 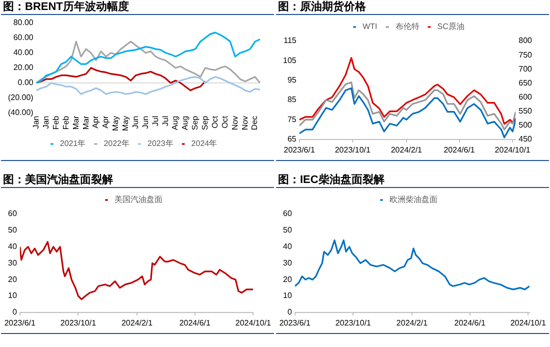 What do you see at coordinates (525, 55) in the screenshot?
I see `y2-tick-label: 750` at bounding box center [525, 55].